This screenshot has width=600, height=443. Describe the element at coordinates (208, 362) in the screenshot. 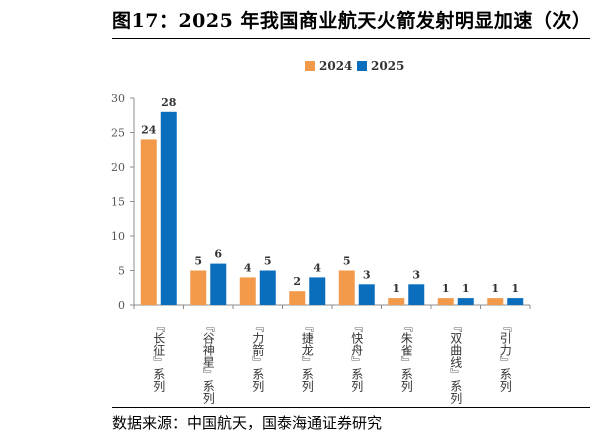

I see `x-category-label: 『谷神星』系列` at that location.